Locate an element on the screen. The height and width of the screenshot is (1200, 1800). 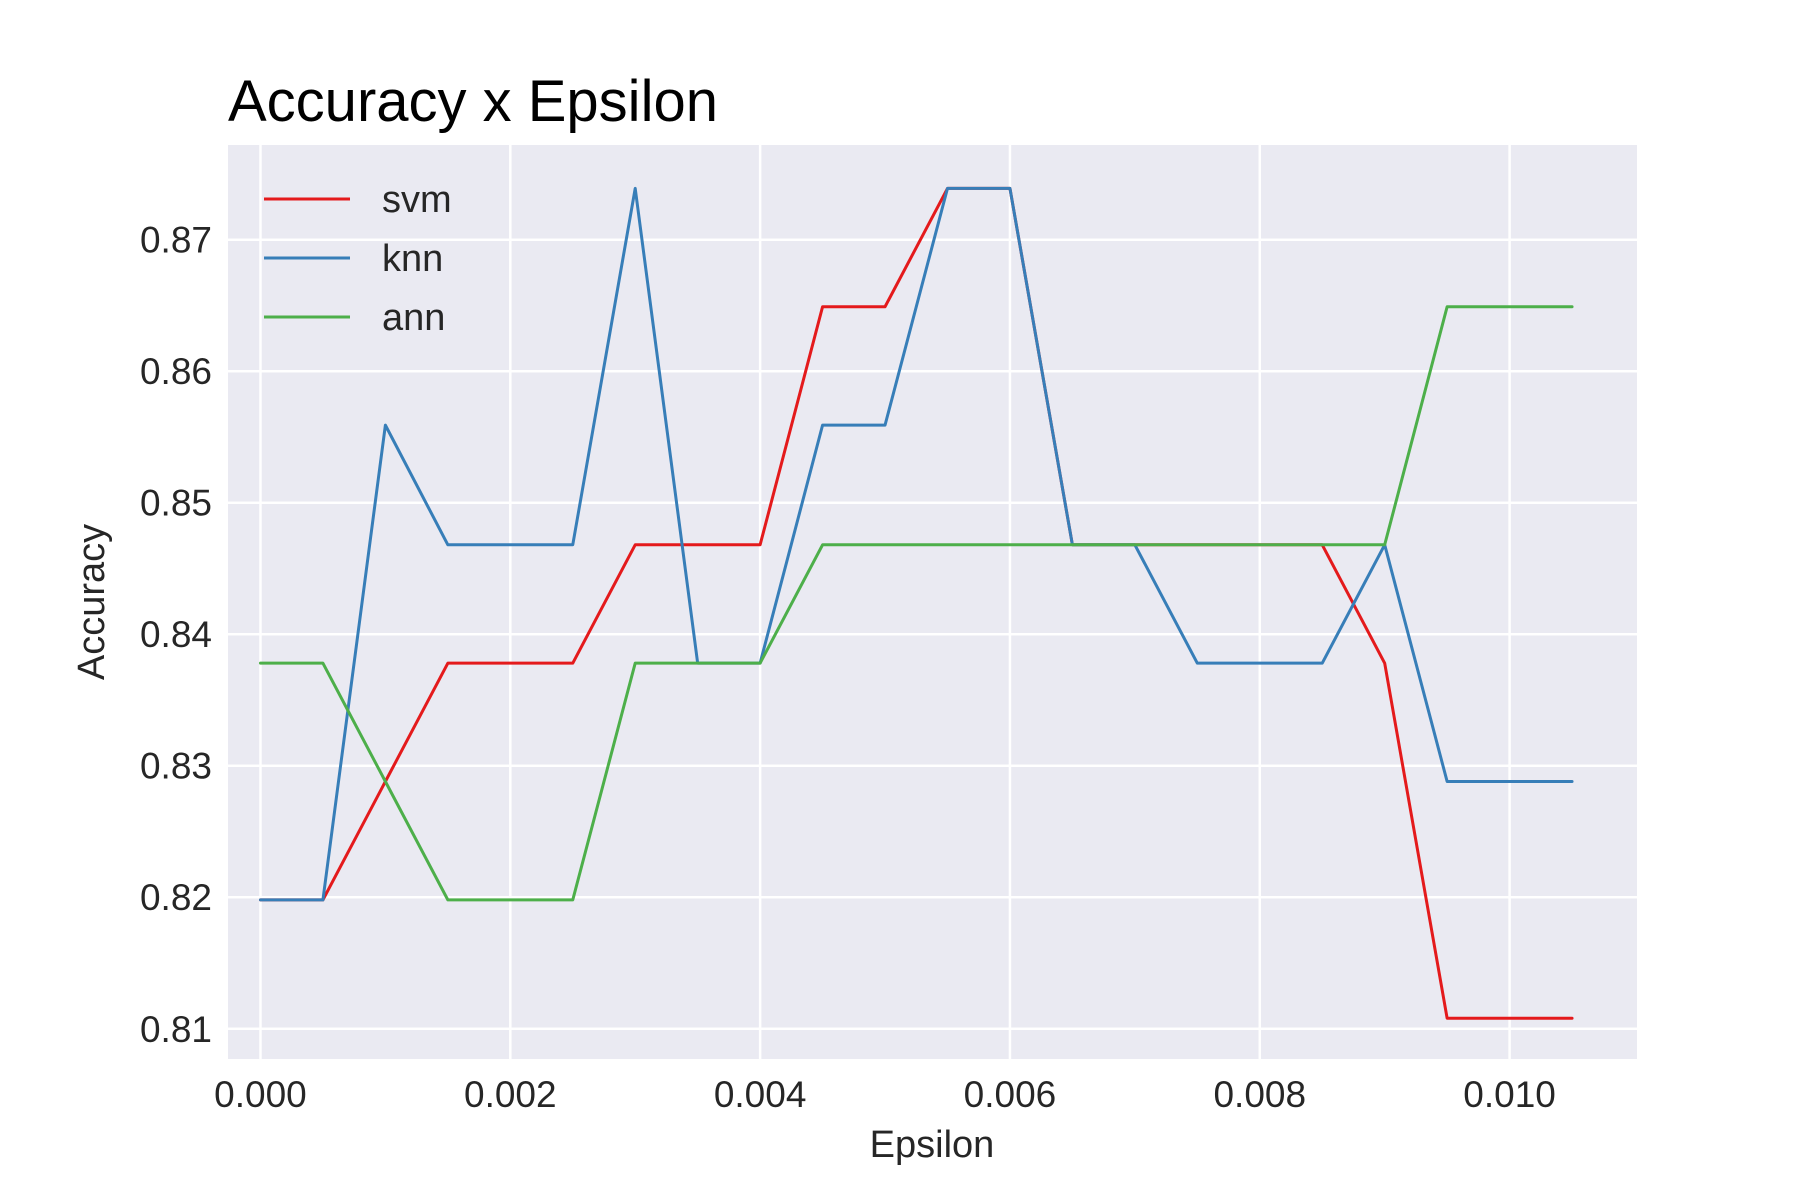
legend: svm knn ann is located at coordinates (358, 259).